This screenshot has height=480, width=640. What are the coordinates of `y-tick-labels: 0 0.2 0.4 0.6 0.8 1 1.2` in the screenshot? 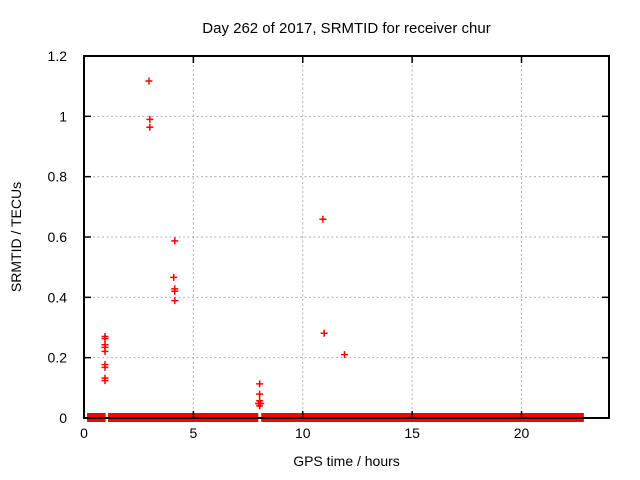 It's located at (58, 237).